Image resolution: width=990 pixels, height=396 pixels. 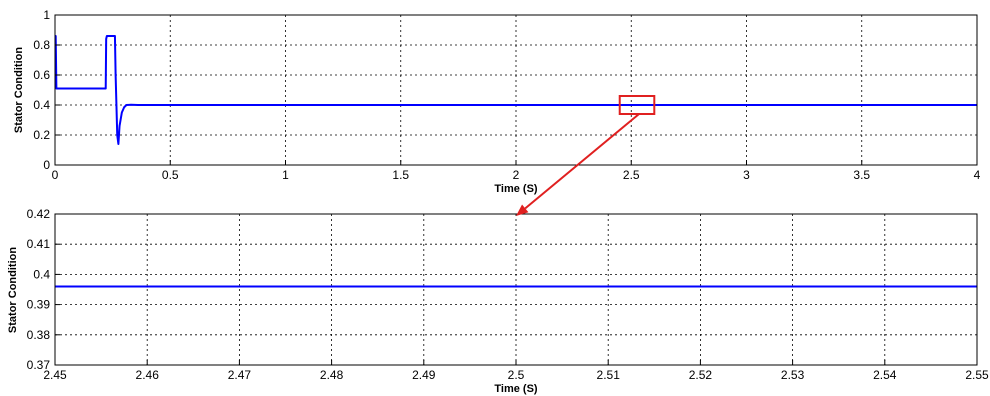 What do you see at coordinates (43, 289) in the screenshot?
I see `bottom-y-ticks: 0.37 0.38 0.39 0.4 0.41 0.42` at bounding box center [43, 289].